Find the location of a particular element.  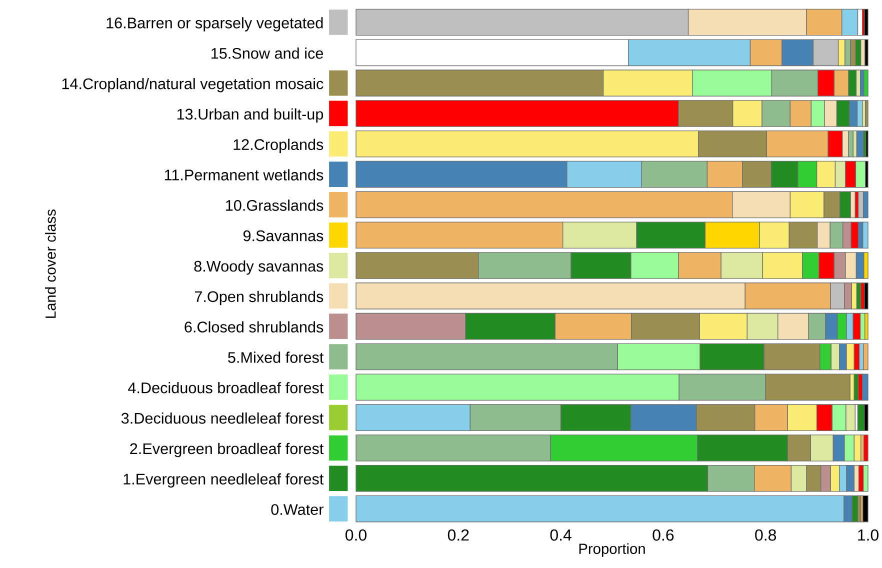

y-tick-label: 1.Evergreen needleleaf forest is located at coordinates (224, 480).